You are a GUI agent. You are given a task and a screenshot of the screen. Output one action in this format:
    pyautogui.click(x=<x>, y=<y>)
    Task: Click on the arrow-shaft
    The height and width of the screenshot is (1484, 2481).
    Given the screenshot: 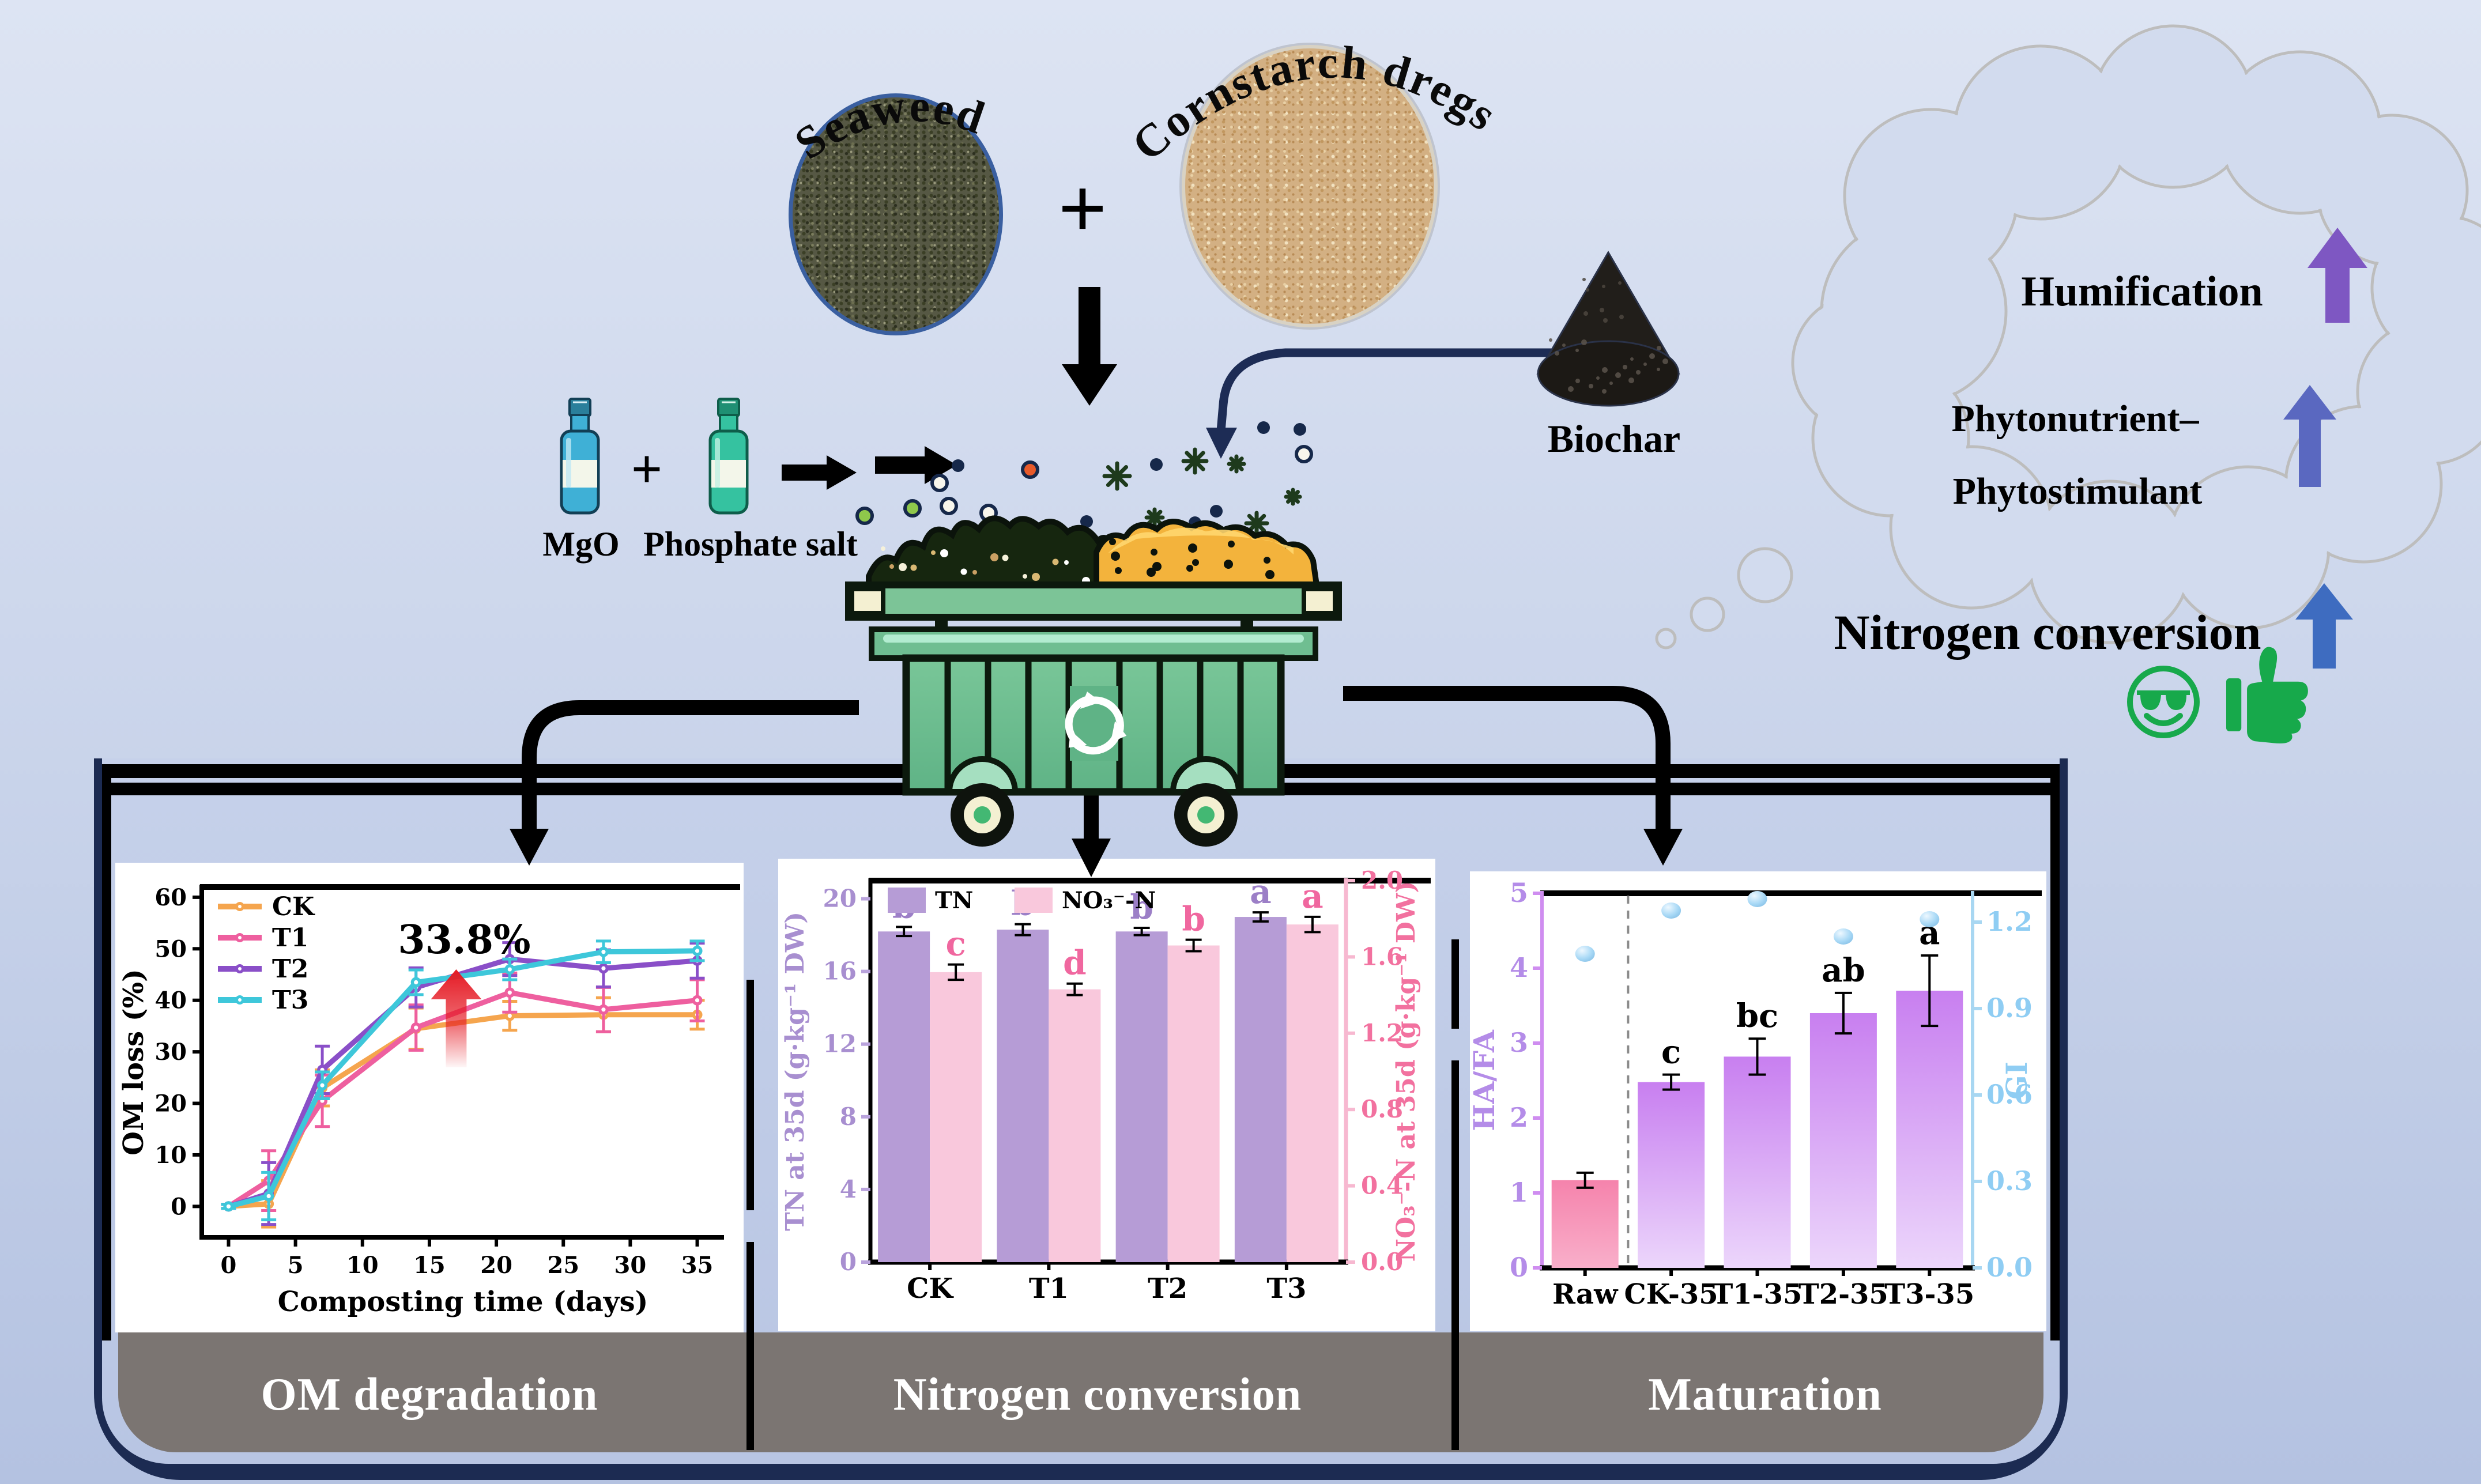 What is the action you would take?
    pyautogui.click(x=1089, y=328)
    